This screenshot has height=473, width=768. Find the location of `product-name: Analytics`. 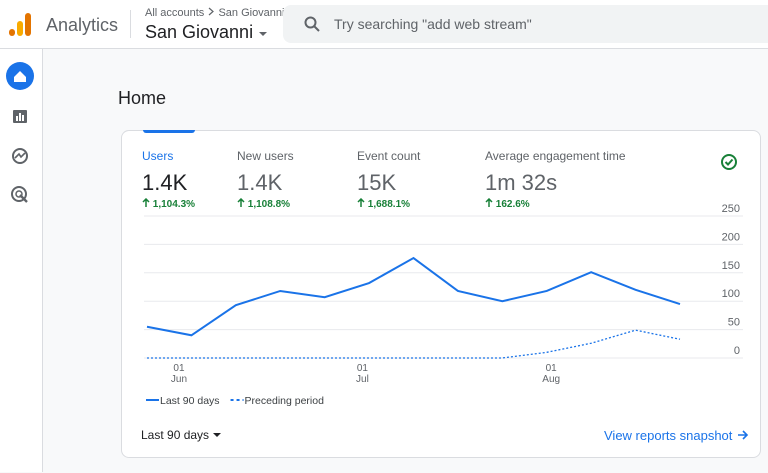

product-name: Analytics is located at coordinates (82, 25).